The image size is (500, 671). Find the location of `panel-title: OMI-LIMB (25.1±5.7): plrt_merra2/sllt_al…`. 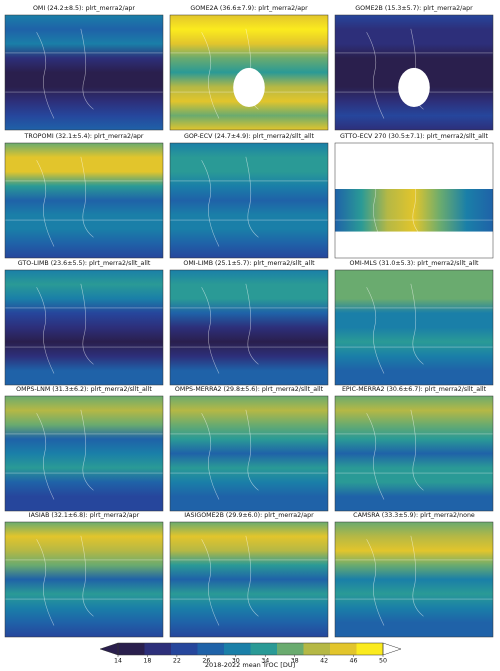

panel-title: OMI-LIMB (25.1±5.7): plrt_merra2/sllt_al… is located at coordinates (249, 263).